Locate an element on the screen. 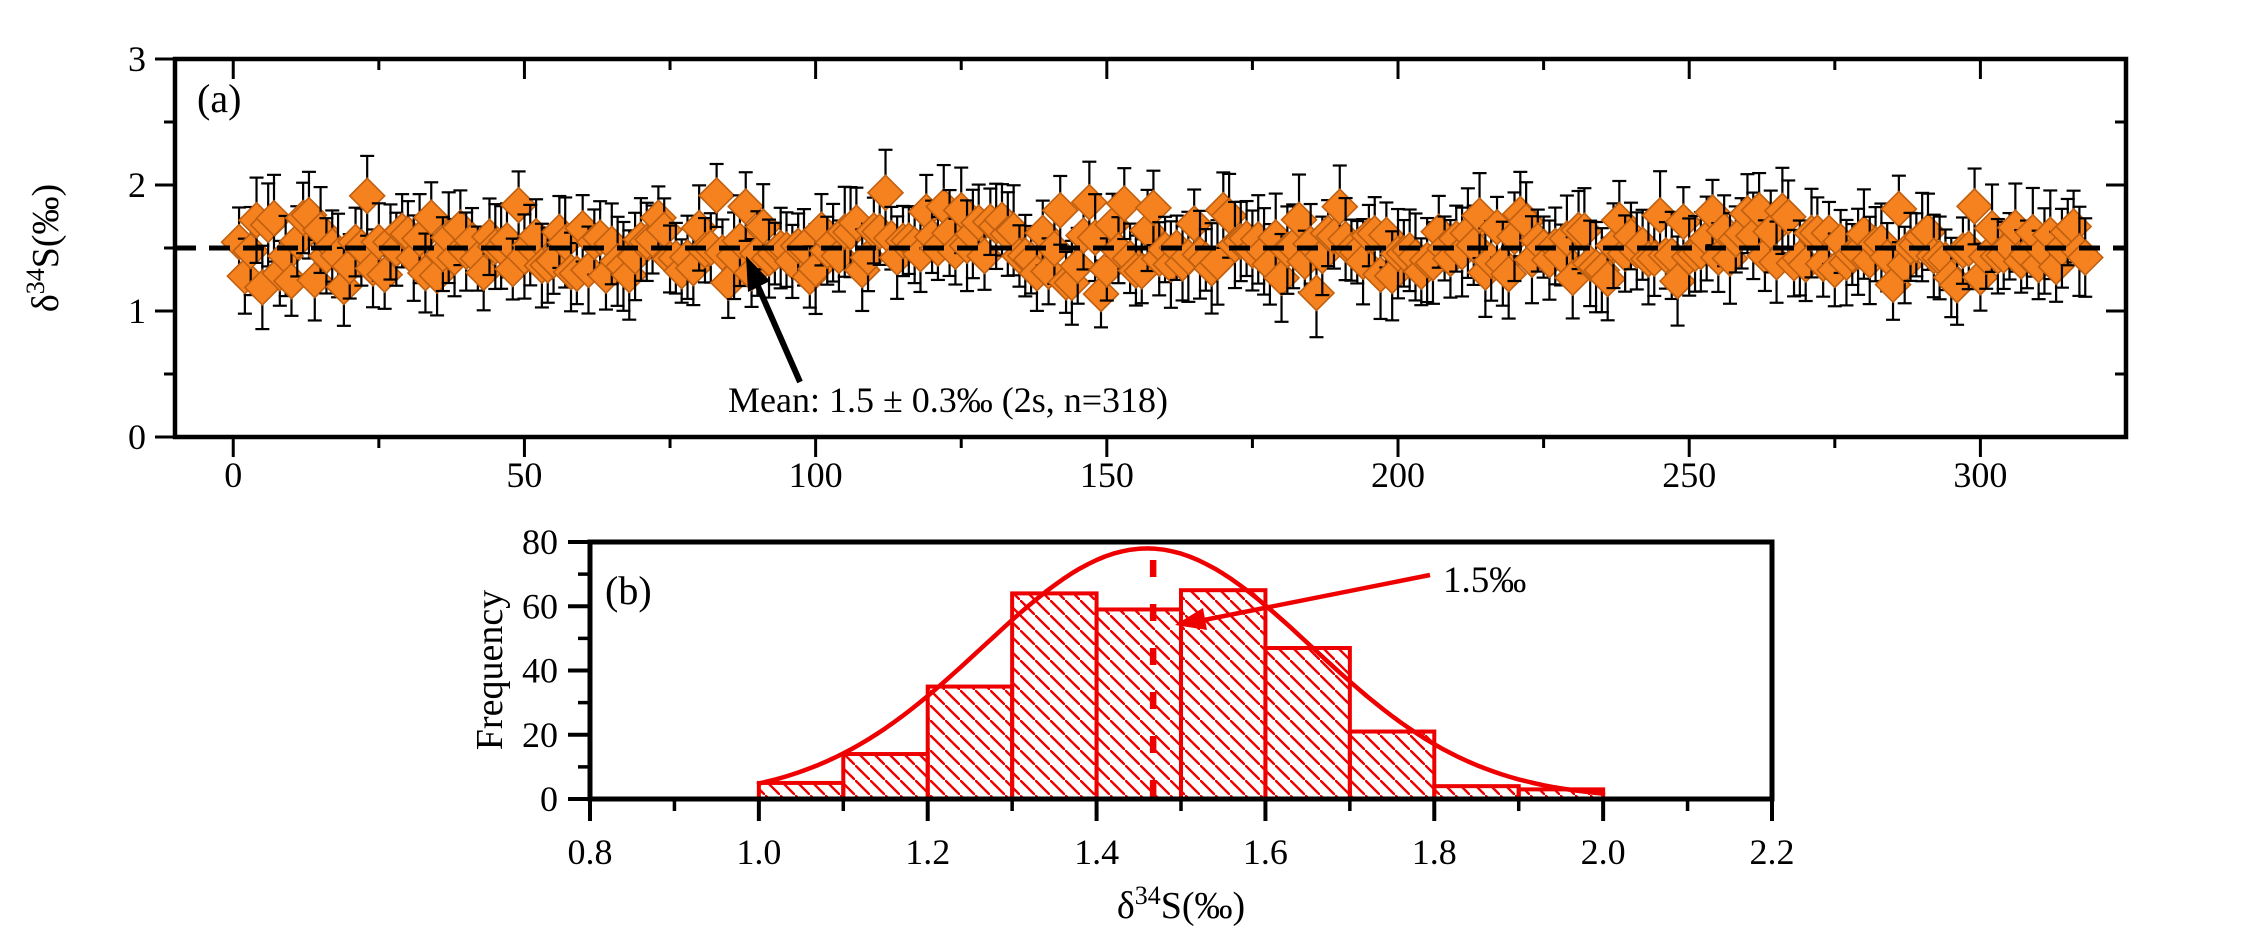  x-tick-label: 50 is located at coordinates (524, 475).